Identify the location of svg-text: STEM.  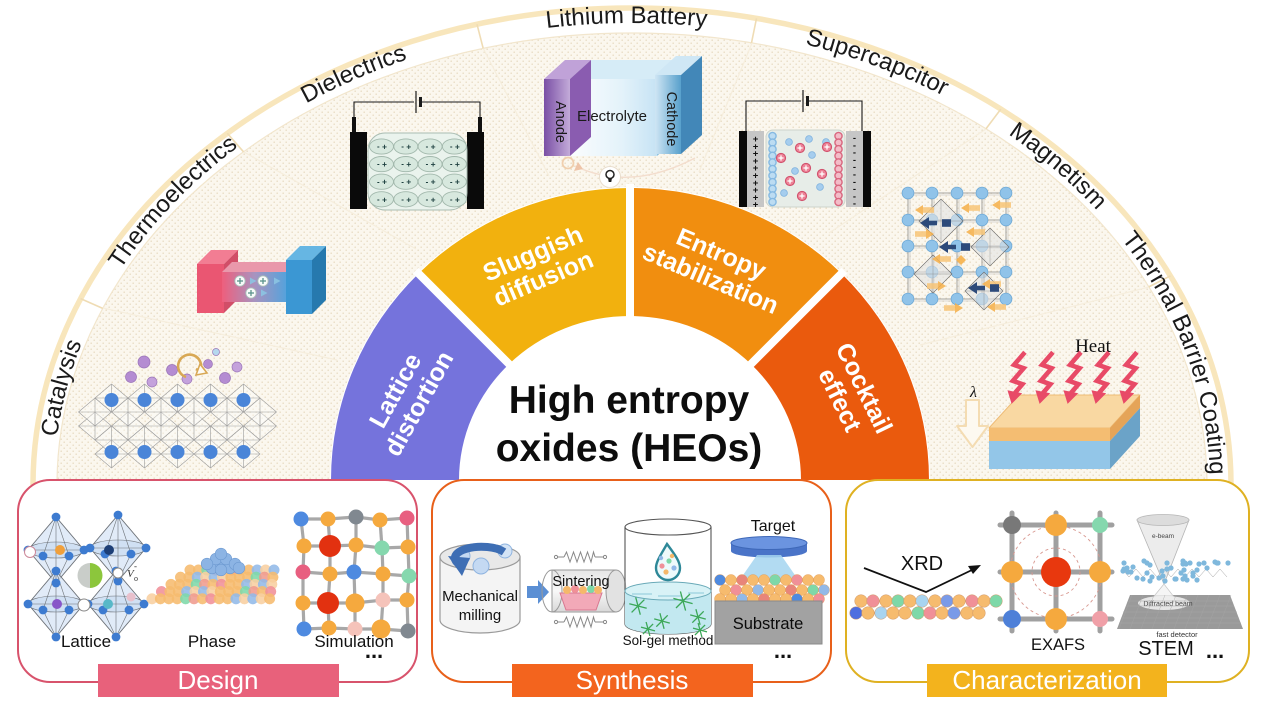
(1166, 649).